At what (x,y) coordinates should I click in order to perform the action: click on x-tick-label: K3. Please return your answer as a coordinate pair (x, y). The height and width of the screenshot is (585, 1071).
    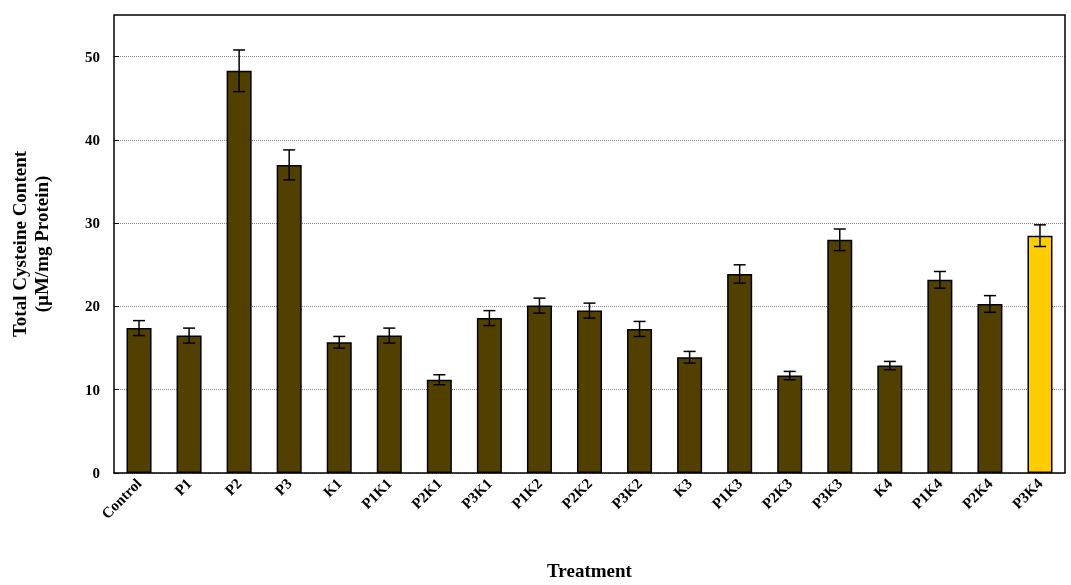
    Looking at the image, I should click on (683, 488).